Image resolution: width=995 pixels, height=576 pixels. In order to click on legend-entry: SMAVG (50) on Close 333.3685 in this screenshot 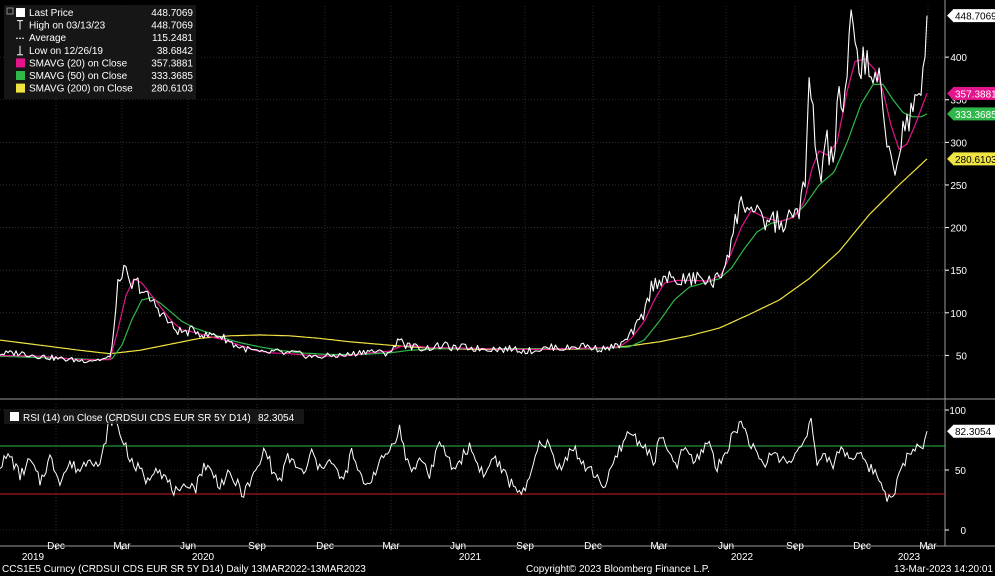, I will do `click(104, 76)`.